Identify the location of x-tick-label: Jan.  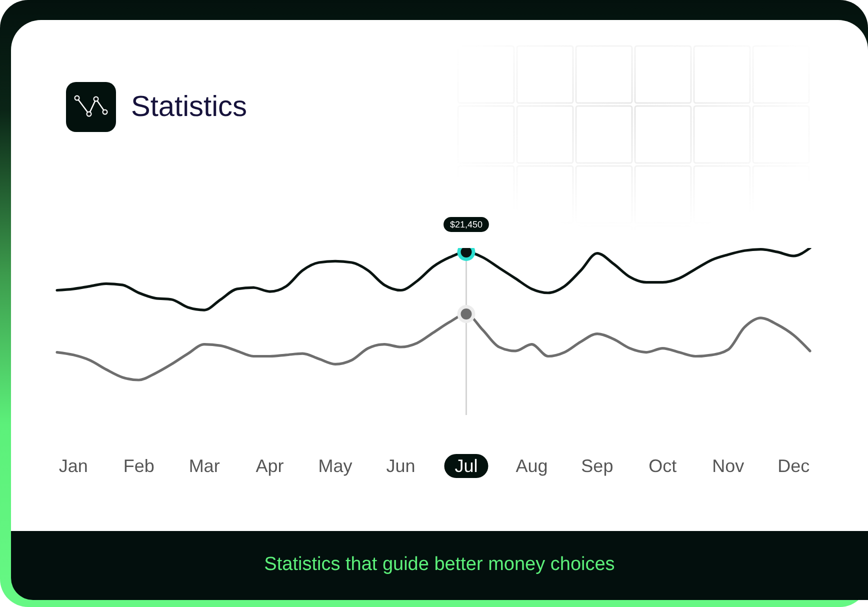
(73, 466).